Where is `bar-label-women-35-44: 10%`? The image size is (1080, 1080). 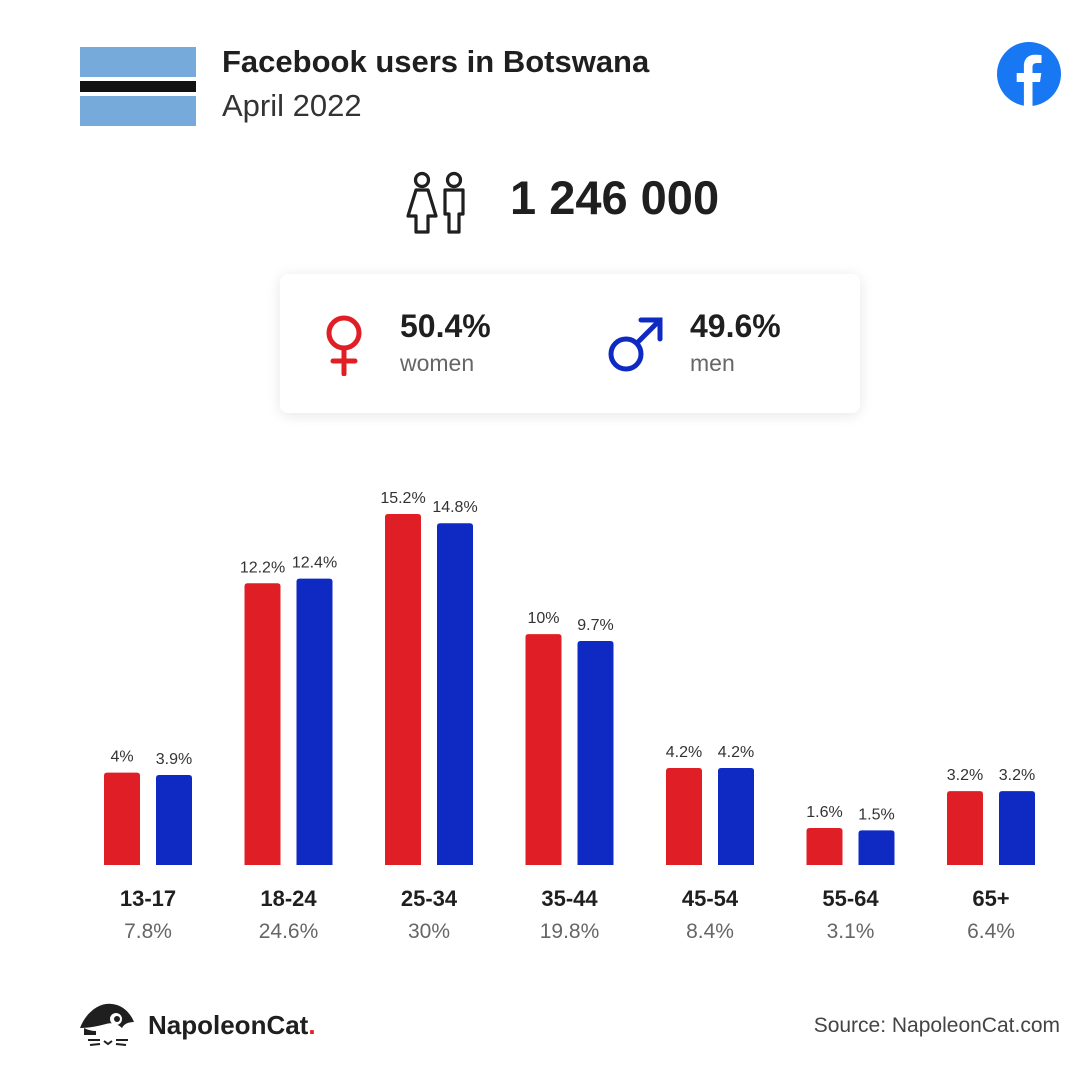 bar-label-women-35-44: 10% is located at coordinates (543, 618).